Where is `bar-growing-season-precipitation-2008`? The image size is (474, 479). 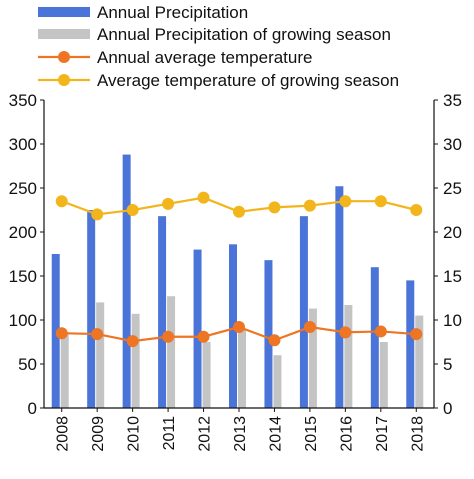
bar-growing-season-precipitation-2008 is located at coordinates (64, 370).